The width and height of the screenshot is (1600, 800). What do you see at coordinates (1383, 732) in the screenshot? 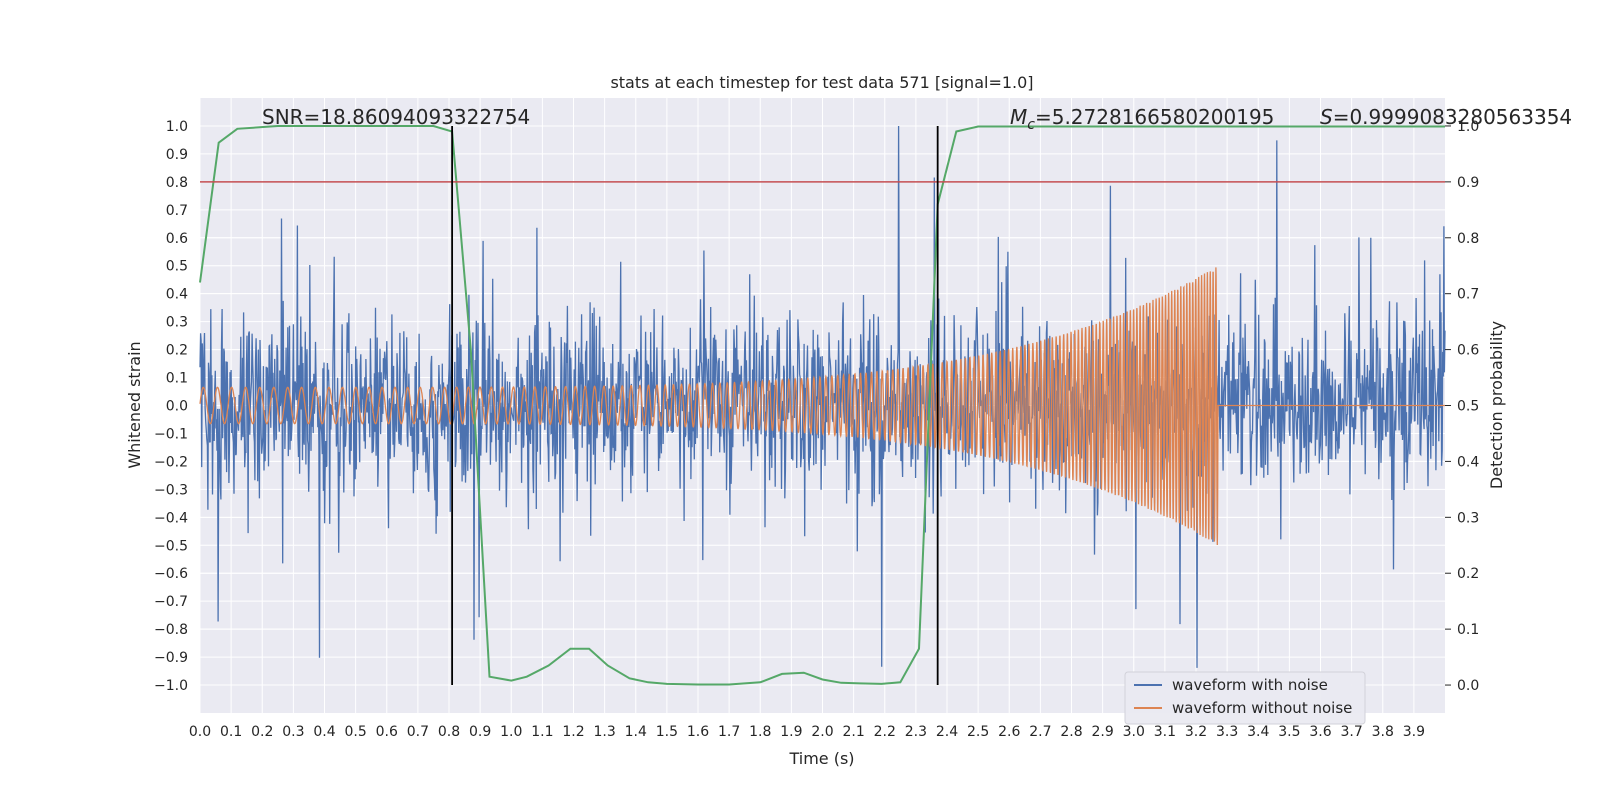
I see `x-tick-label: 3.8` at bounding box center [1383, 732].